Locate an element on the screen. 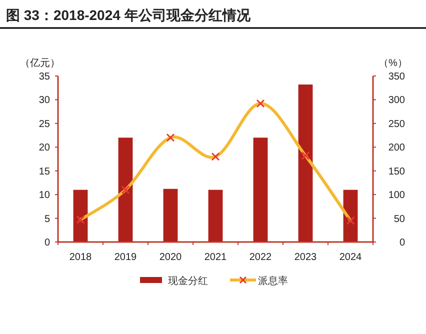 Image resolution: width=426 pixels, height=334 pixels. y-tick-label: 20 is located at coordinates (44, 148).